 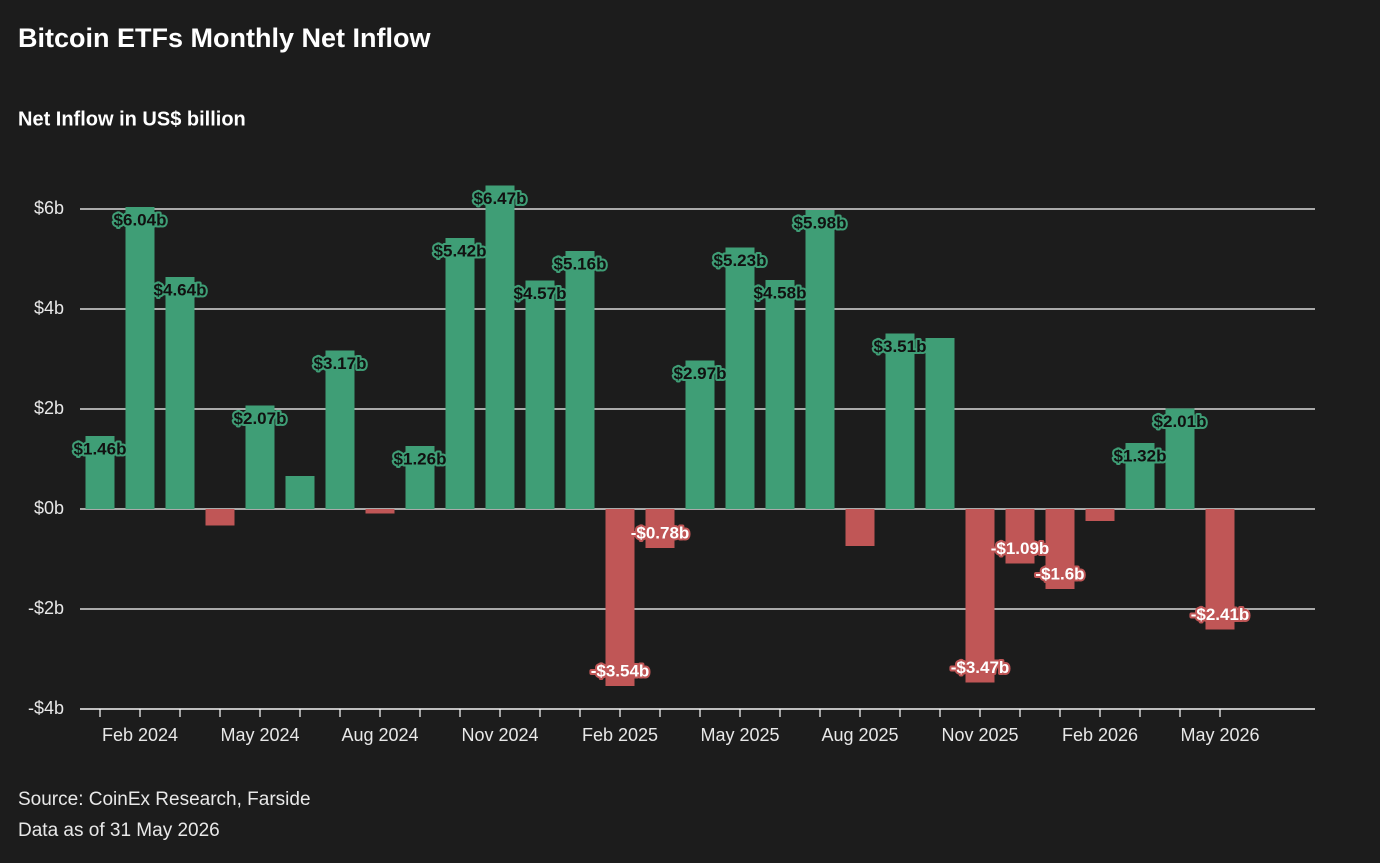 I want to click on x-tick-label: Aug 2024, so click(x=379, y=735).